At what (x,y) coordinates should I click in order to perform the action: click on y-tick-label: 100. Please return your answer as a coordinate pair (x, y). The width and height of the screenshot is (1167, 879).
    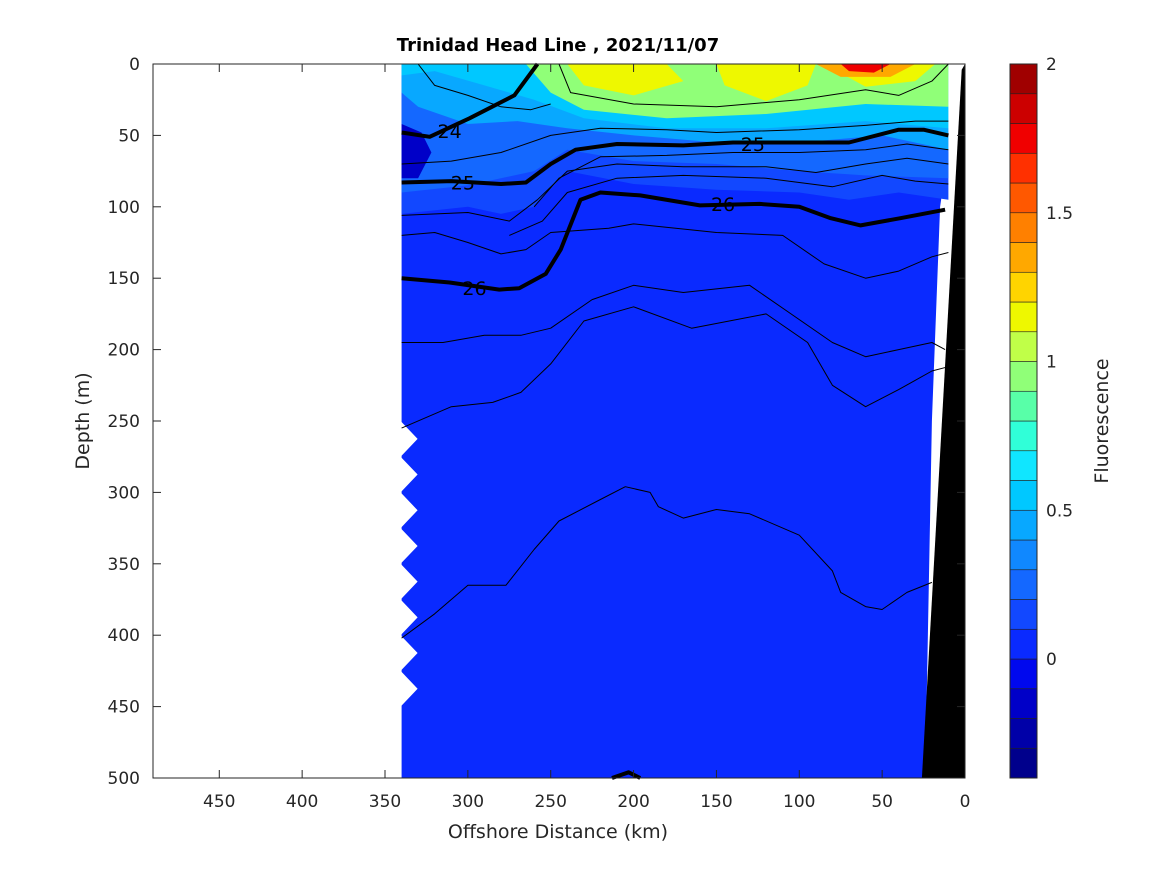
    Looking at the image, I should click on (124, 208).